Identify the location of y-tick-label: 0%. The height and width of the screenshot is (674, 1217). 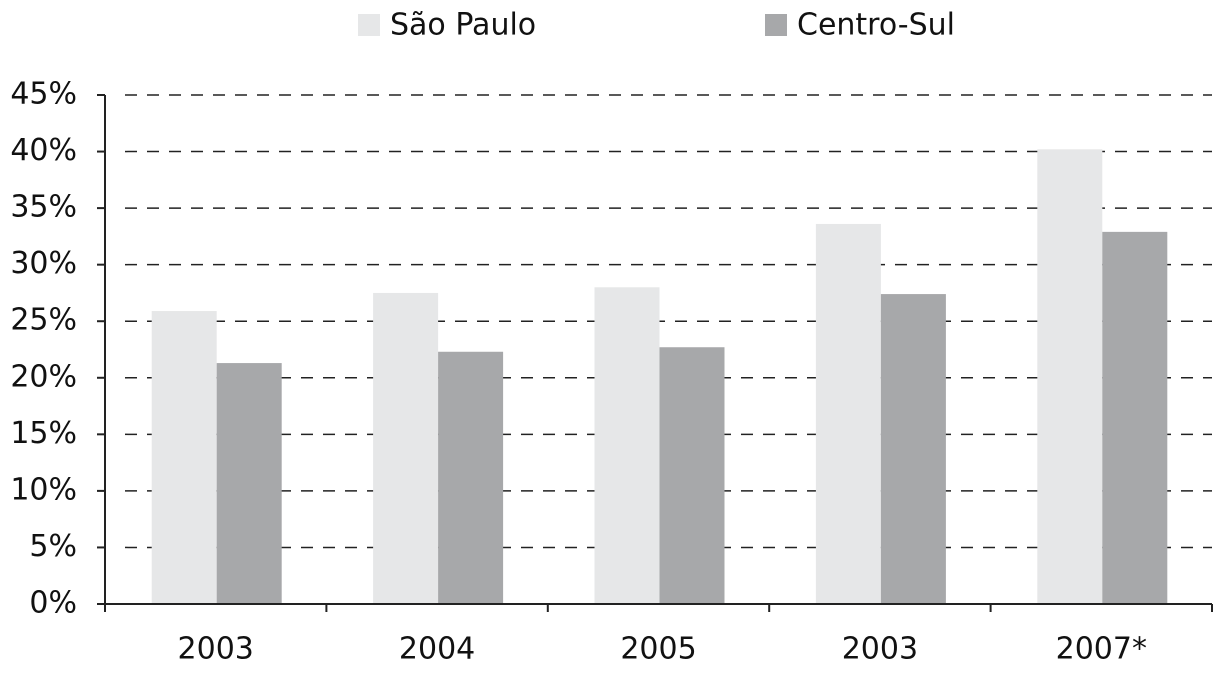
(53, 603).